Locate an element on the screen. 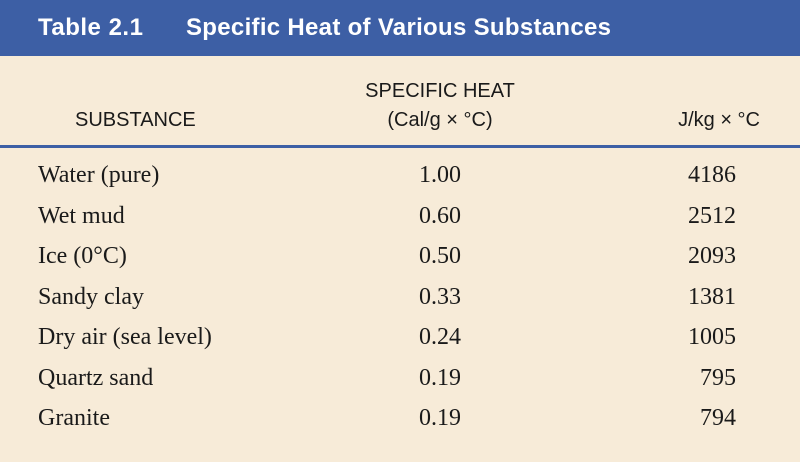 This screenshot has width=800, height=462. cell-substance: Dry air (sea level) is located at coordinates (125, 337).